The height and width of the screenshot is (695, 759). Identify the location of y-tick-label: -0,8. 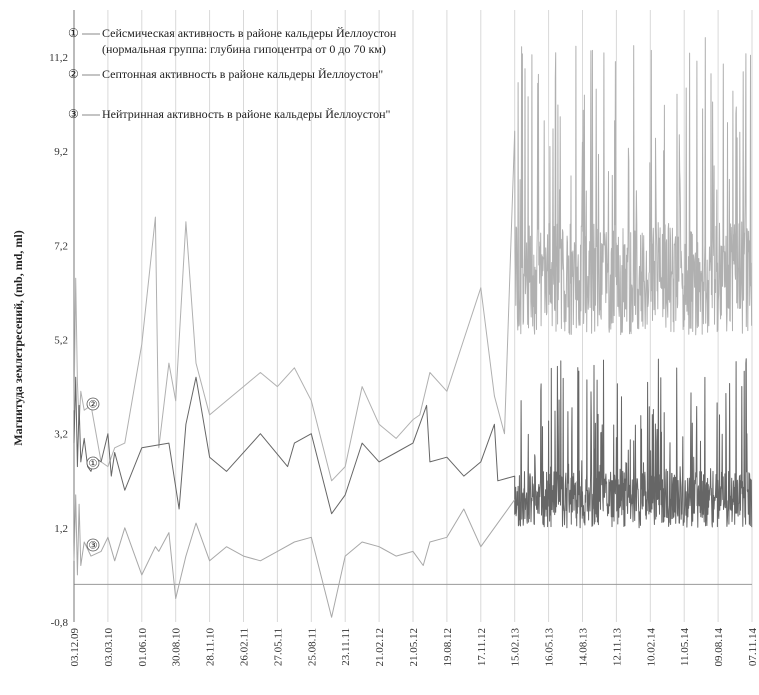
(60, 623).